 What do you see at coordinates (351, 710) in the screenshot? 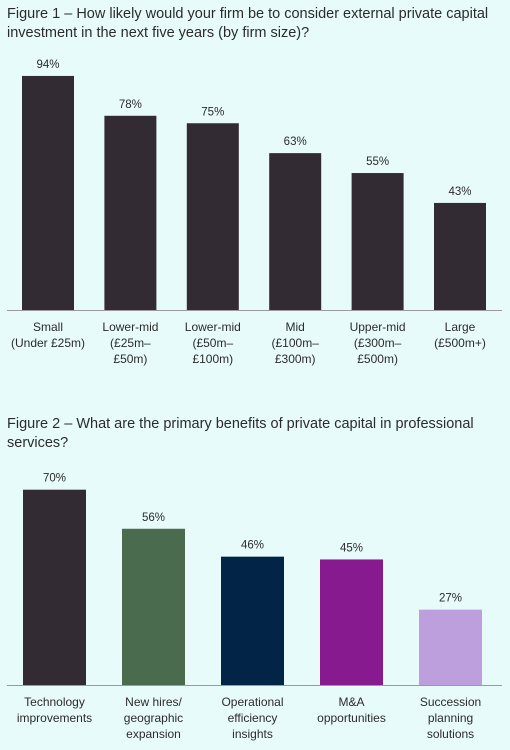
I see `fig2-category-label-4: M&A opportunities` at bounding box center [351, 710].